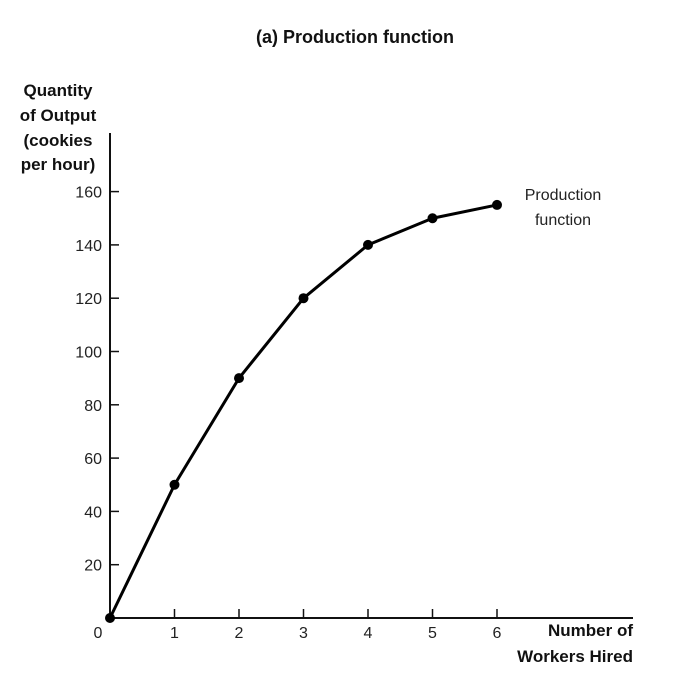 Image resolution: width=683 pixels, height=687 pixels. What do you see at coordinates (239, 633) in the screenshot?
I see `x-tick-label-2: 2` at bounding box center [239, 633].